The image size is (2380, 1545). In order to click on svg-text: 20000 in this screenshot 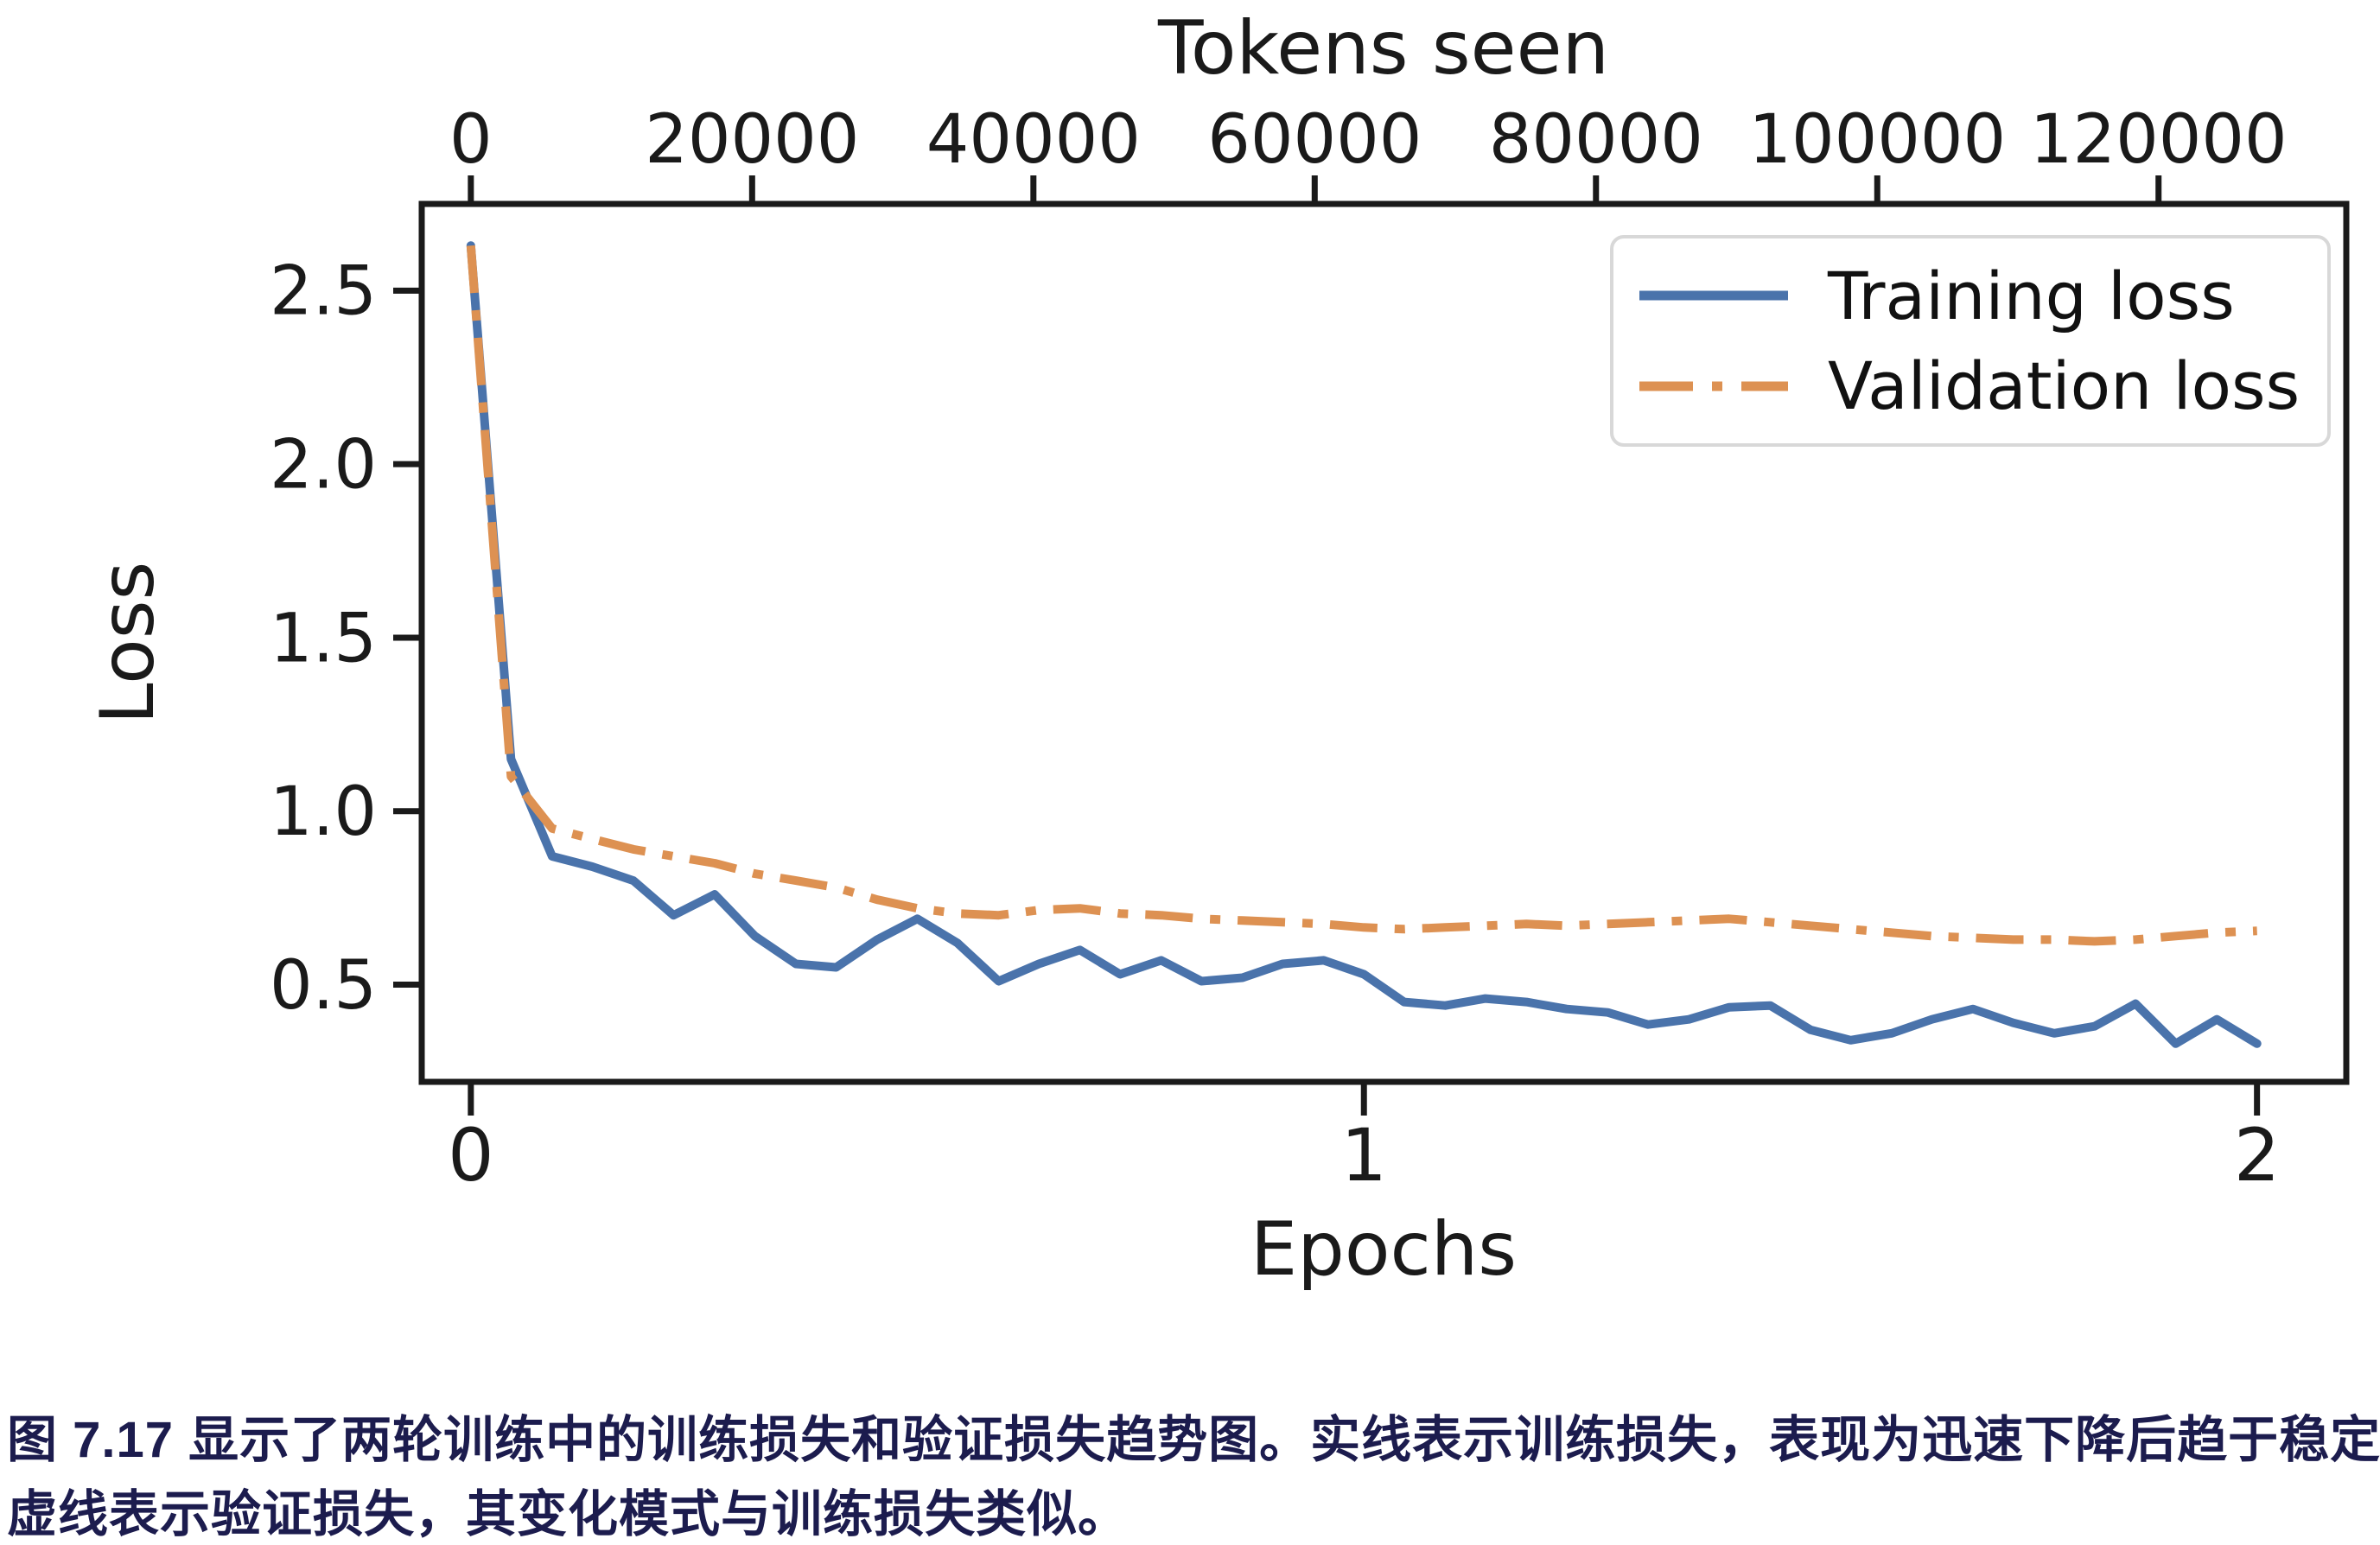, I will do `click(752, 140)`.